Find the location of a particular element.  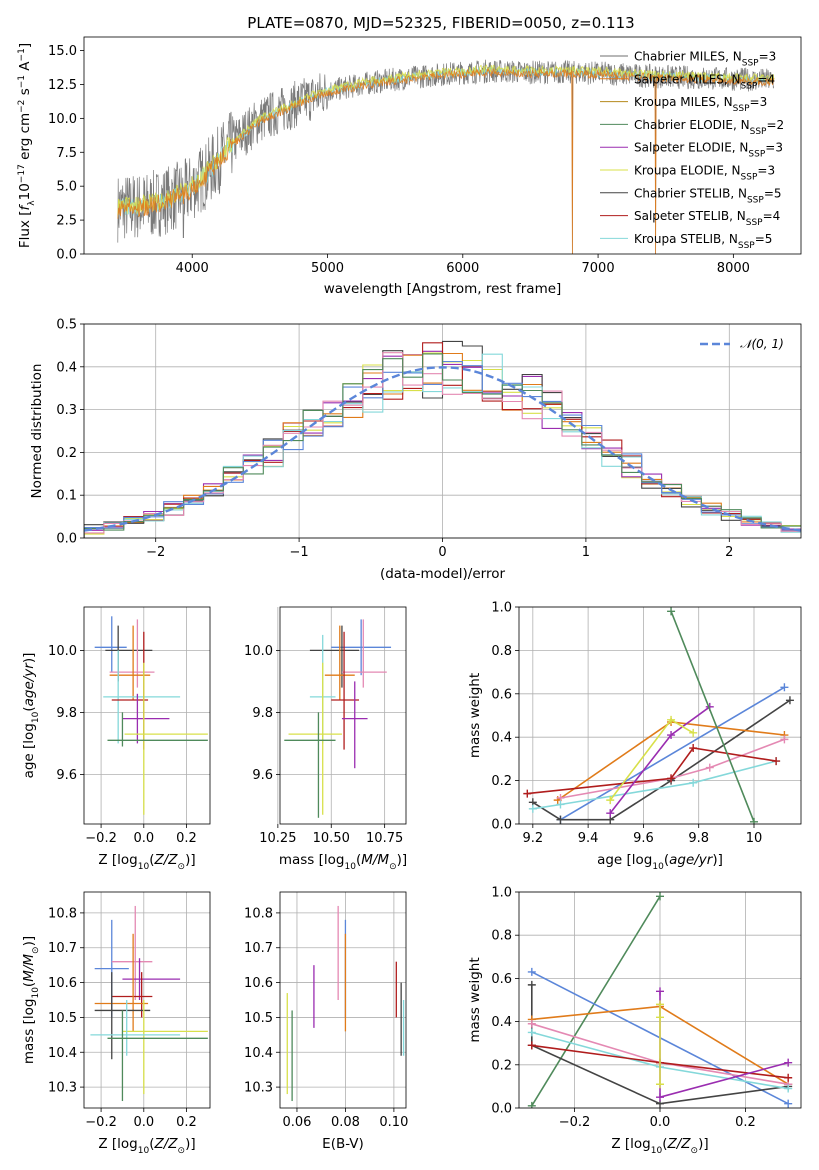

y-tick-label: 10.6 is located at coordinates (258, 983).